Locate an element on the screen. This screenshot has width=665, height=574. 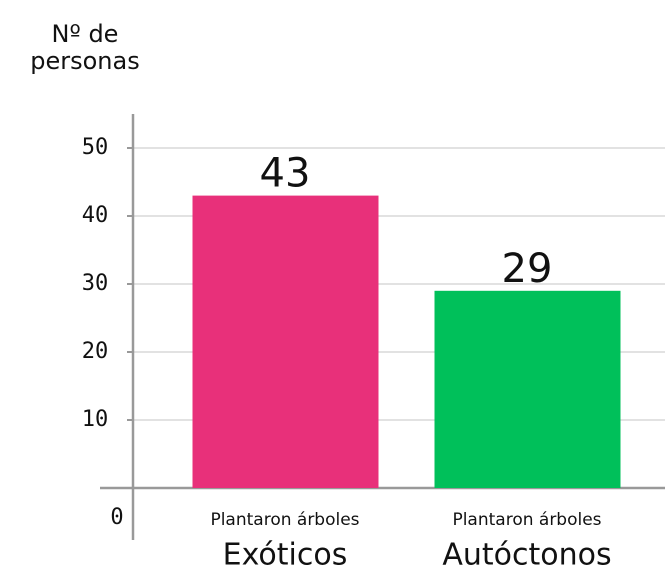
y-tick-label: 20 is located at coordinates (95, 351).